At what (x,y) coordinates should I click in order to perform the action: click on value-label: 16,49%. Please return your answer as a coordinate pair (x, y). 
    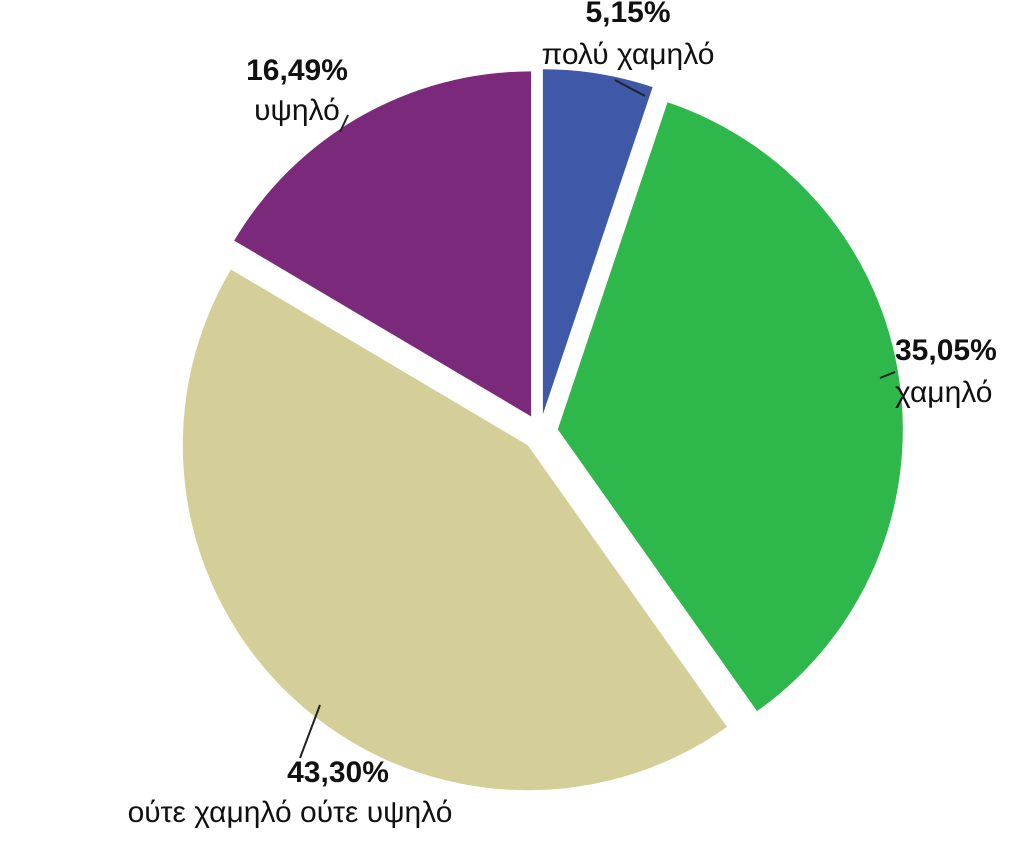
    Looking at the image, I should click on (297, 70).